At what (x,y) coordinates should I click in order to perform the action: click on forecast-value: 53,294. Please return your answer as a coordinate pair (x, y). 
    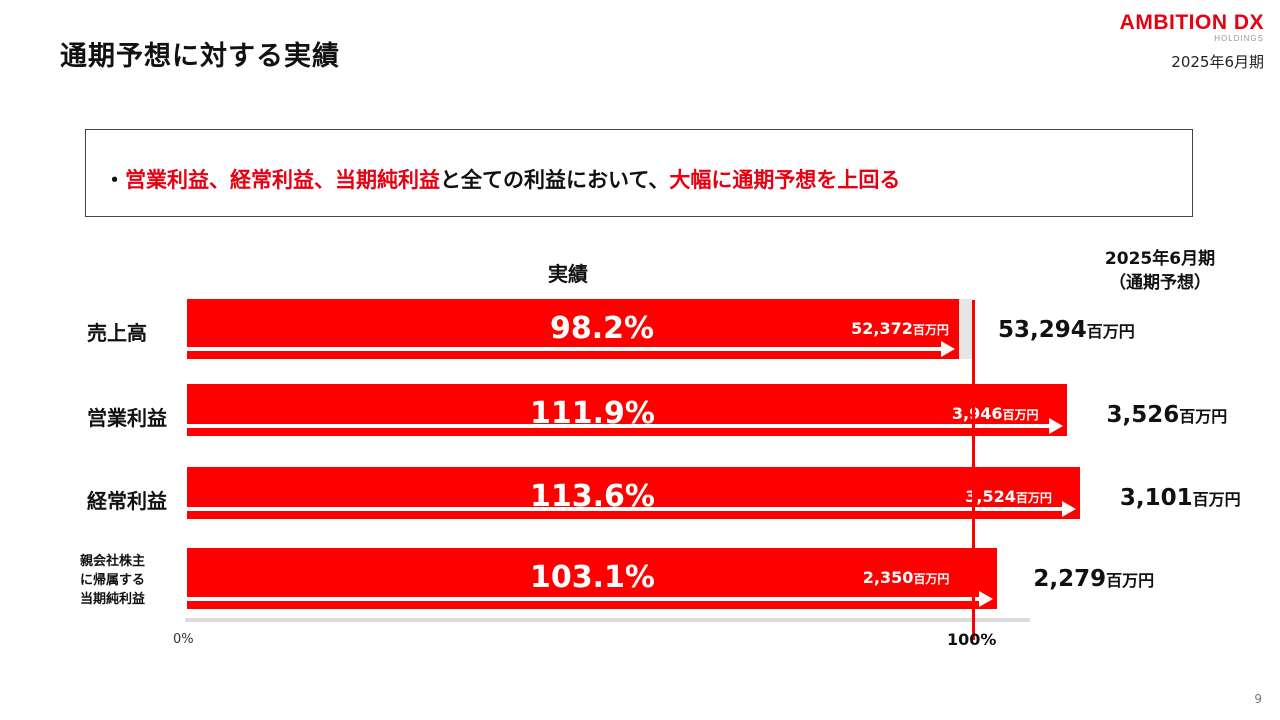
    Looking at the image, I should click on (1042, 330).